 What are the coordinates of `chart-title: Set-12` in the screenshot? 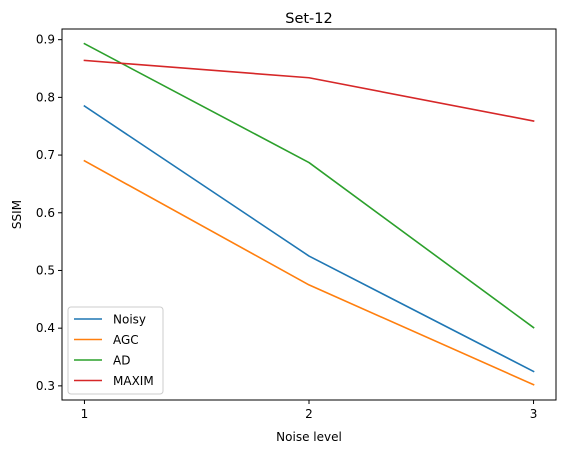 It's located at (309, 19).